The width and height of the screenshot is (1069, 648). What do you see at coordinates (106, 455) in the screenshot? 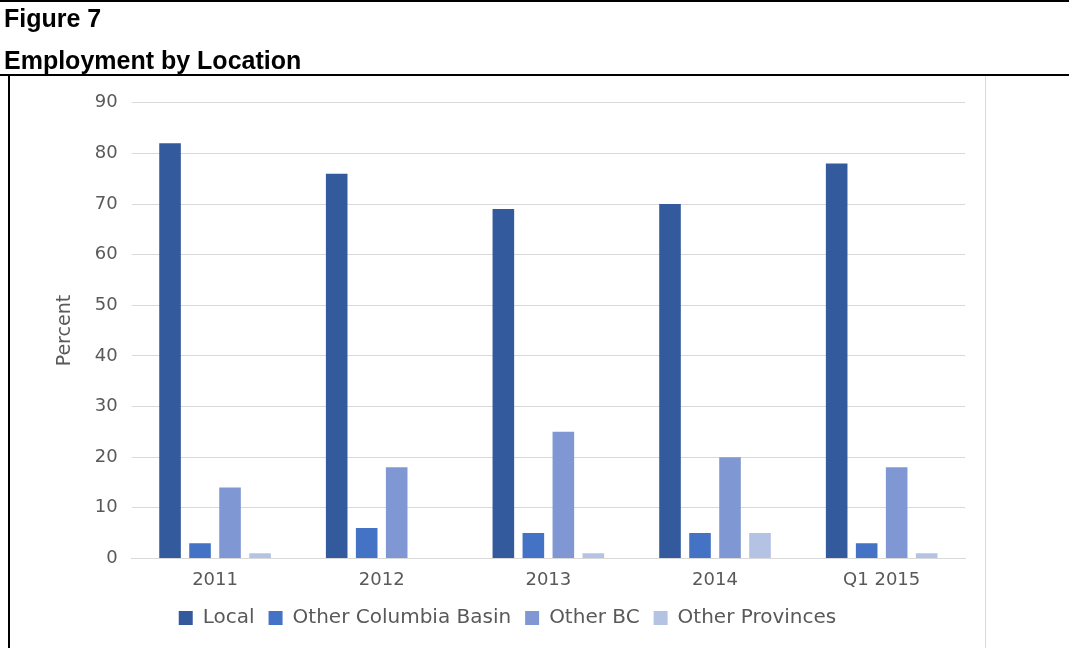
I see `y-tick-label: 20` at bounding box center [106, 455].